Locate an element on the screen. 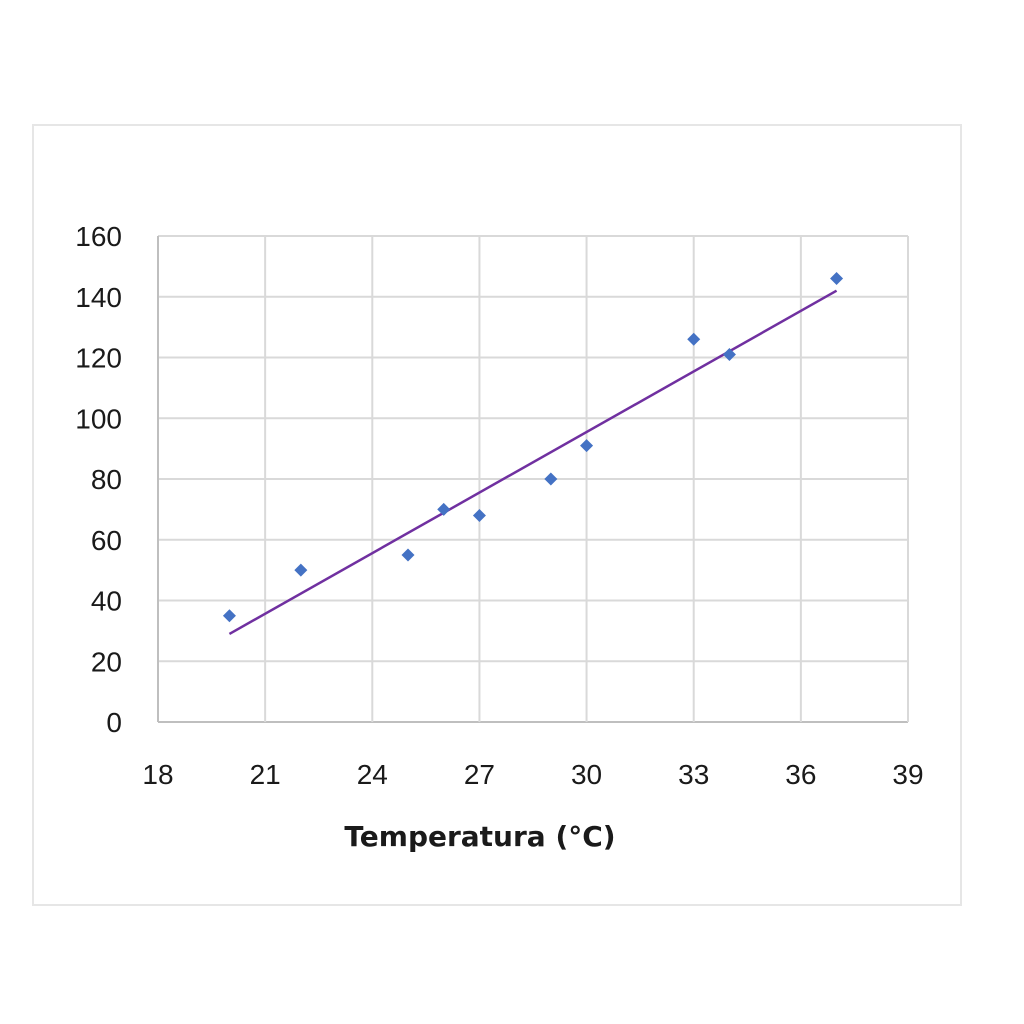 The width and height of the screenshot is (1024, 1024). x-tick-label: 18 is located at coordinates (157, 774).